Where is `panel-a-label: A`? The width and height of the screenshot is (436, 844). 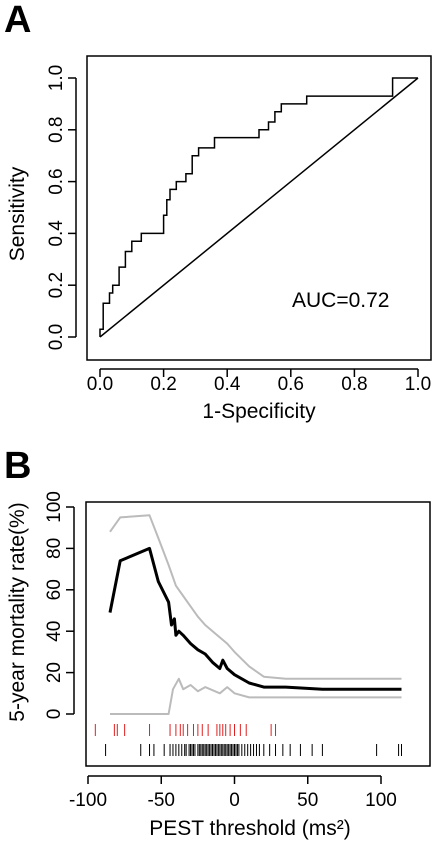
panel-a-label: A is located at coordinates (17, 20).